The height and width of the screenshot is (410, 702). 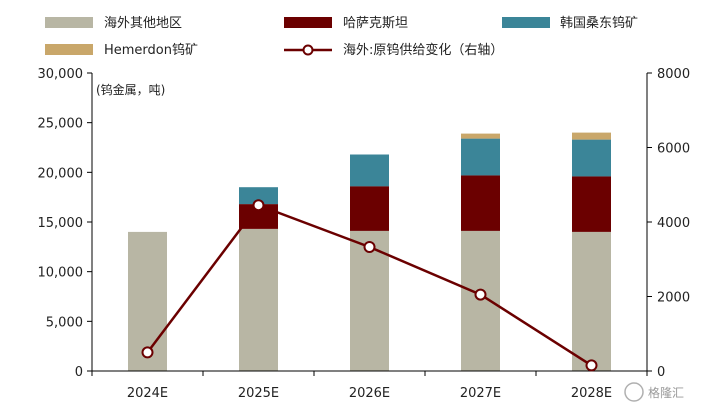 What do you see at coordinates (143, 23) in the screenshot?
I see `legend-label-other: 海外其他地区` at bounding box center [143, 23].